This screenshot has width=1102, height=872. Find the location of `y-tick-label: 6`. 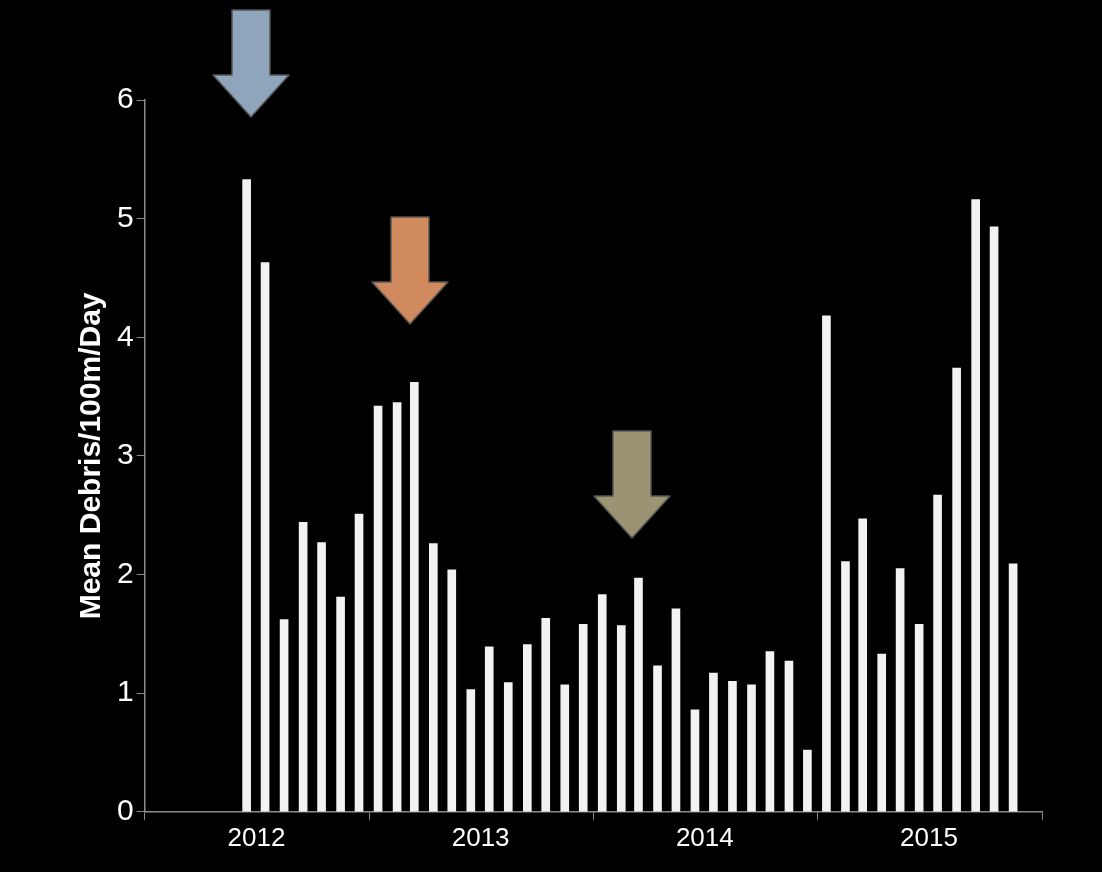

y-tick-label: 6 is located at coordinates (125, 98).